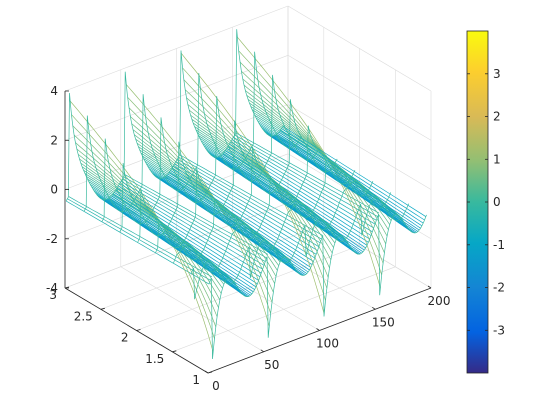 The image size is (560, 420). What do you see at coordinates (383, 322) in the screenshot?
I see `x-tick-label: 150` at bounding box center [383, 322].